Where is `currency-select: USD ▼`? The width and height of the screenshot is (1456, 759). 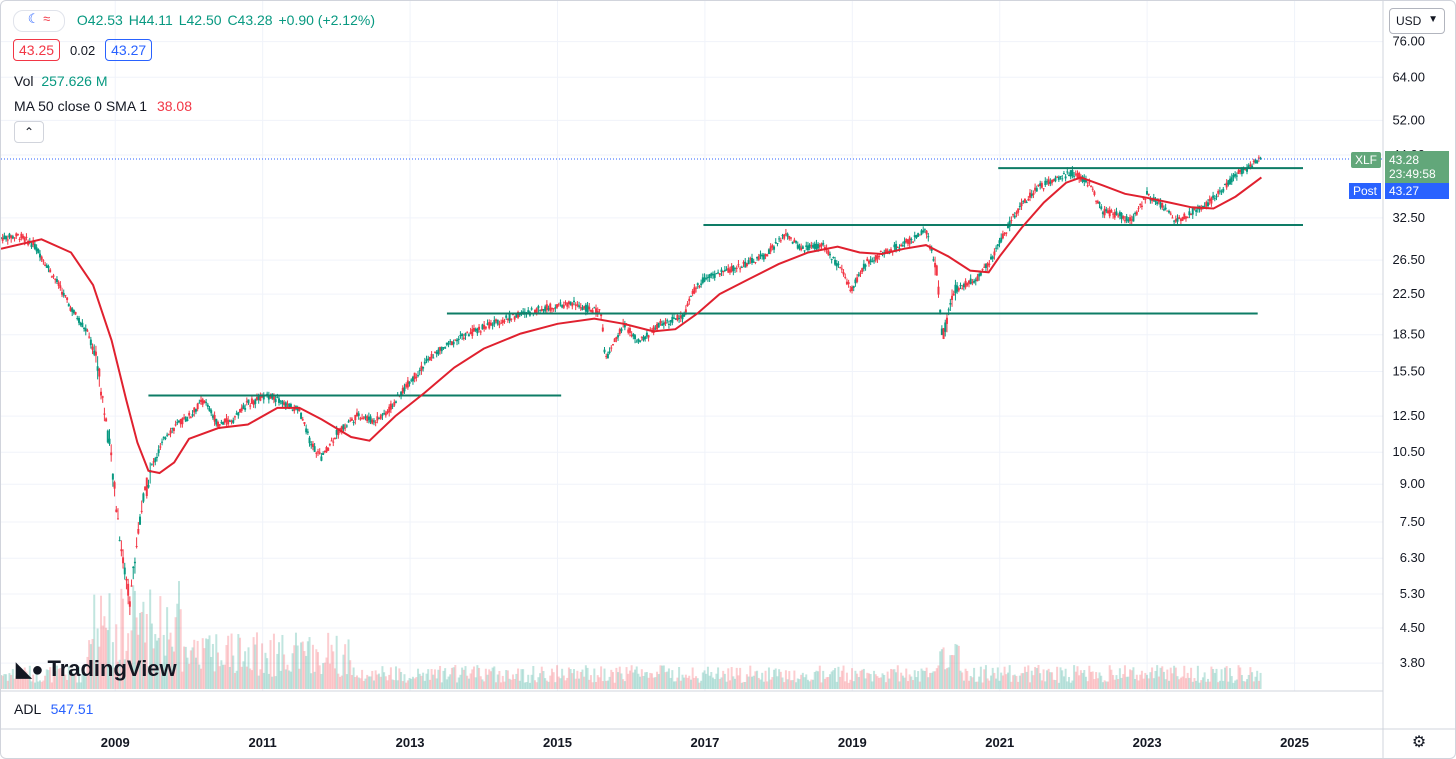 currency-select: USD ▼ is located at coordinates (1417, 21).